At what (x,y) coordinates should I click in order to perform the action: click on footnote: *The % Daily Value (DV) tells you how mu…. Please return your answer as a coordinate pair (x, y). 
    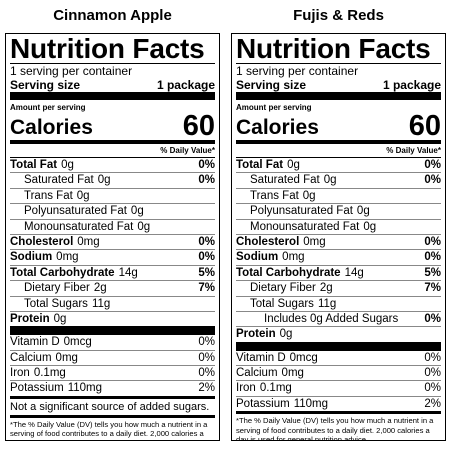
    Looking at the image, I should click on (109, 429).